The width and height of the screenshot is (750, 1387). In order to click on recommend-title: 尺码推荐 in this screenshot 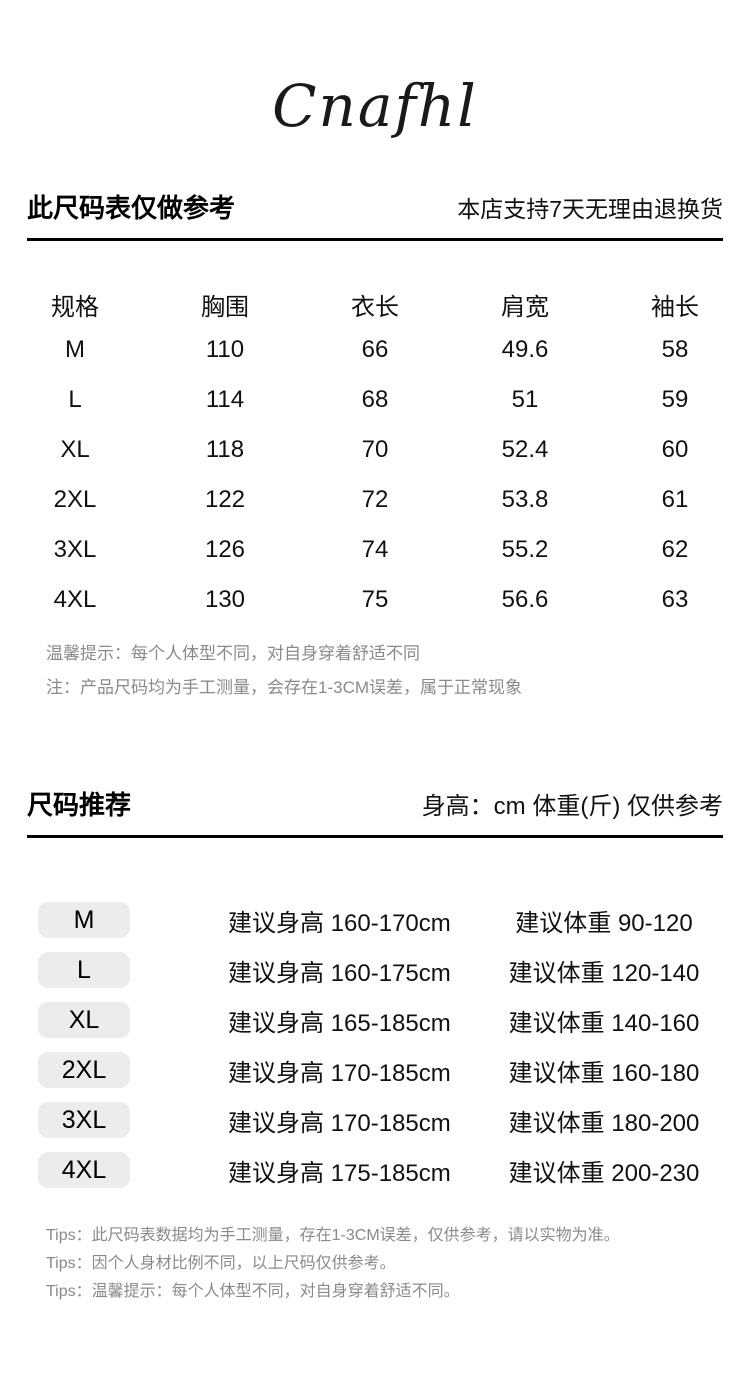, I will do `click(79, 805)`.